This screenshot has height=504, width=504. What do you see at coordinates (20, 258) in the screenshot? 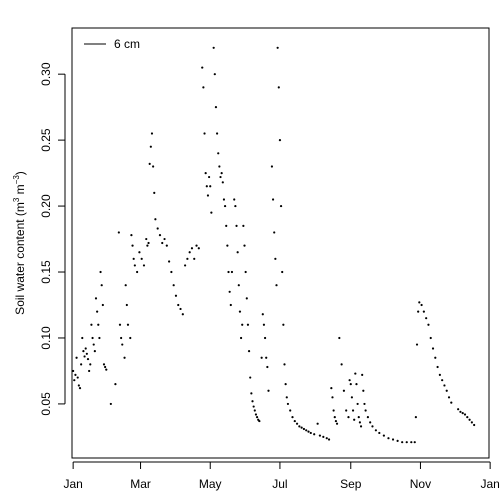
I see `y-axis-title-part-1: Soil water content (m` at bounding box center [20, 258].